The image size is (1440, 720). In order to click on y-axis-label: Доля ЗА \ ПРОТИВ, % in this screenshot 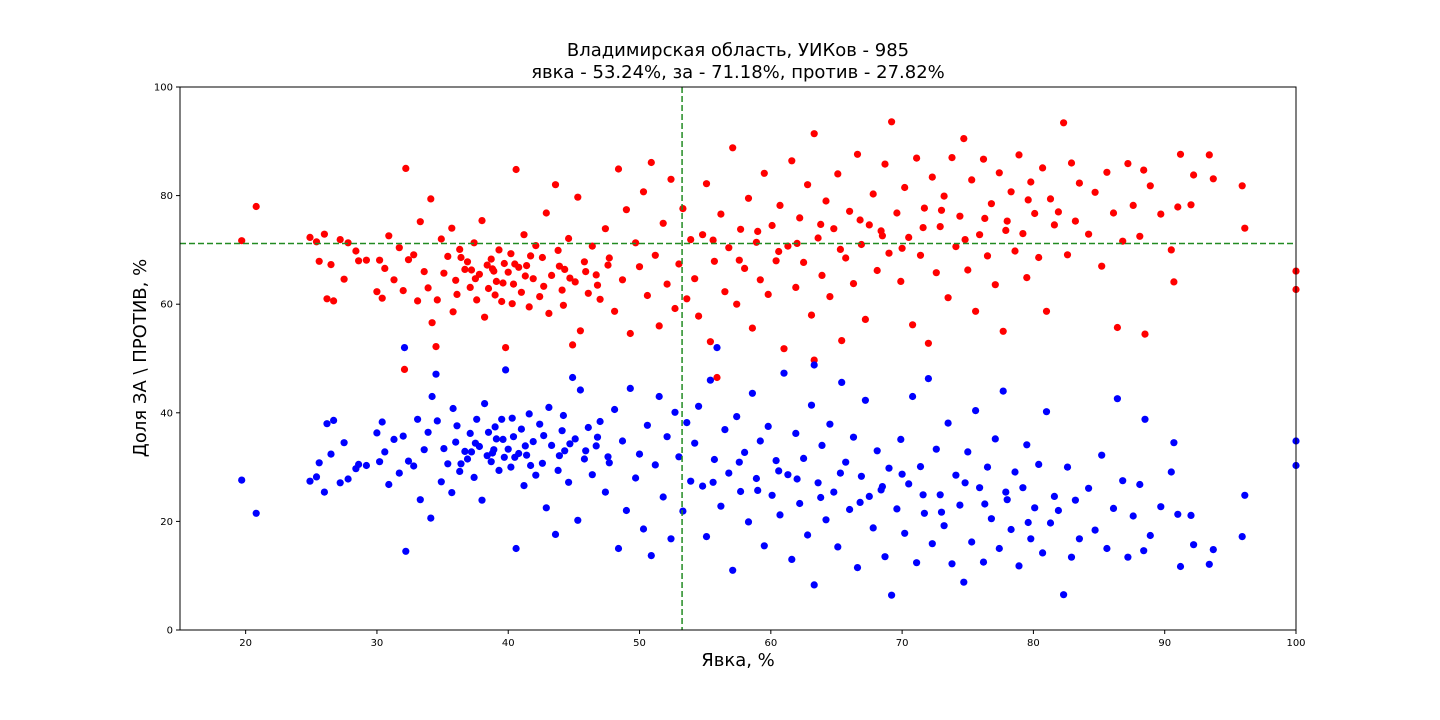, I will do `click(140, 358)`.